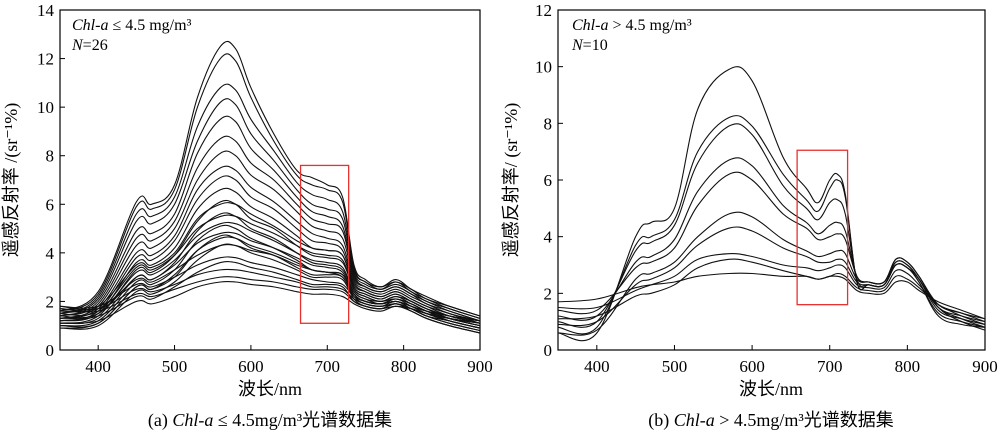 The image size is (1000, 435). What do you see at coordinates (46, 10) in the screenshot?
I see `panel-a-y-tick-label: 14` at bounding box center [46, 10].